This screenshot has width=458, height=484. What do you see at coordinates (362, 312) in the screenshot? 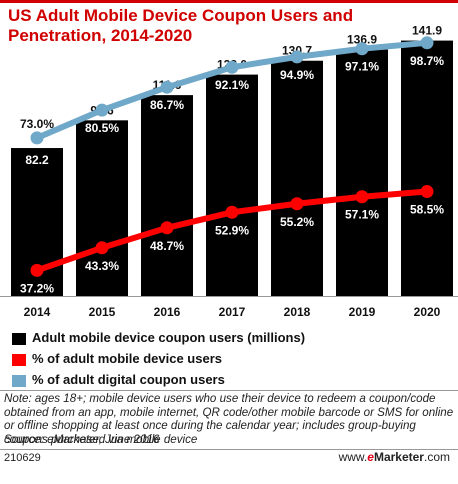
I see `x-tick-label-2019: 2019` at bounding box center [362, 312].